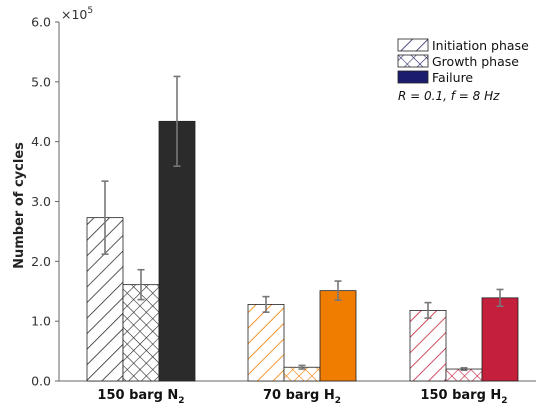 The width and height of the screenshot is (536, 407). What do you see at coordinates (463, 397) in the screenshot?
I see `x-category-label: 150 barg H2` at bounding box center [463, 397].